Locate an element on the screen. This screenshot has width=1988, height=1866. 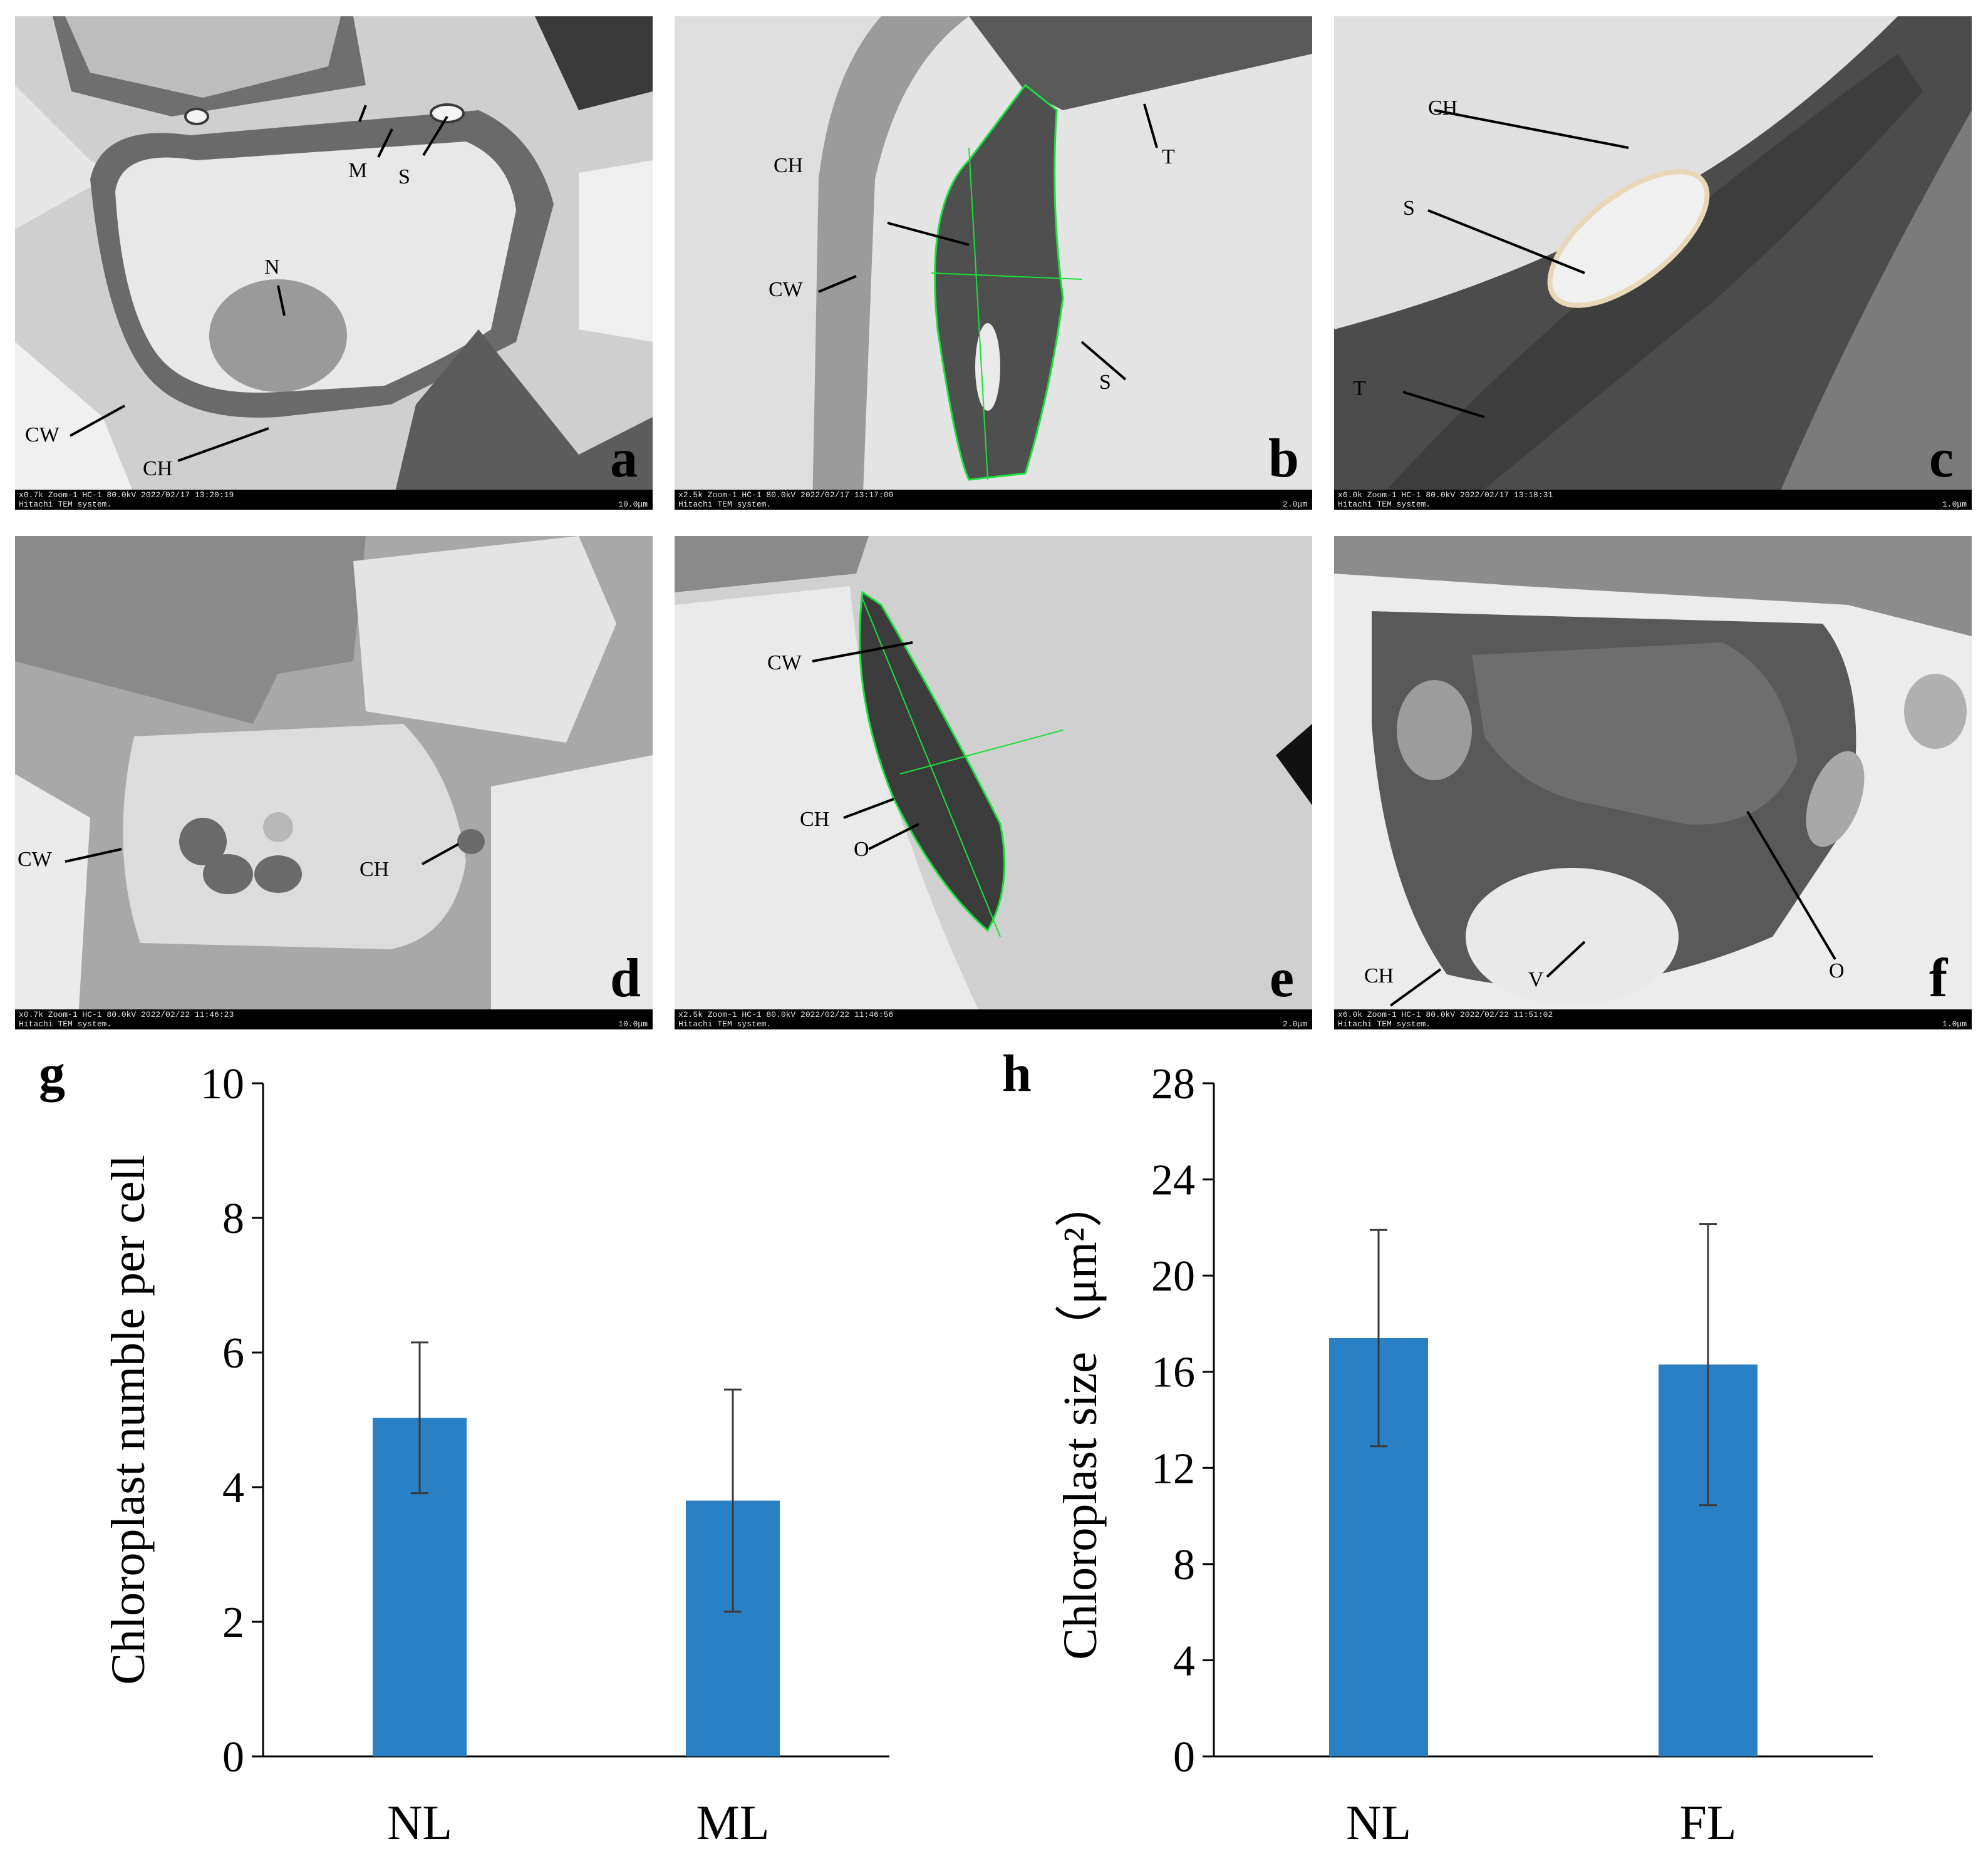
tem-image-d is located at coordinates (334, 782).